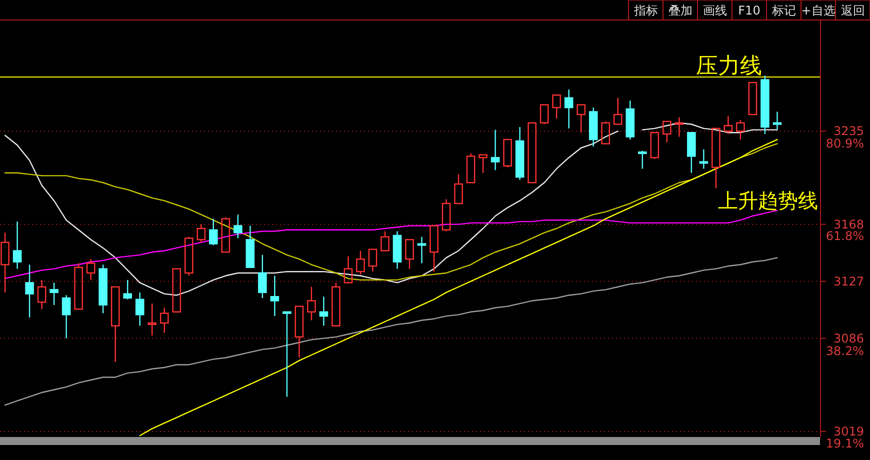 This screenshot has width=870, height=460. What do you see at coordinates (845, 351) in the screenshot?
I see `y2-tick-label: 38.2%` at bounding box center [845, 351].